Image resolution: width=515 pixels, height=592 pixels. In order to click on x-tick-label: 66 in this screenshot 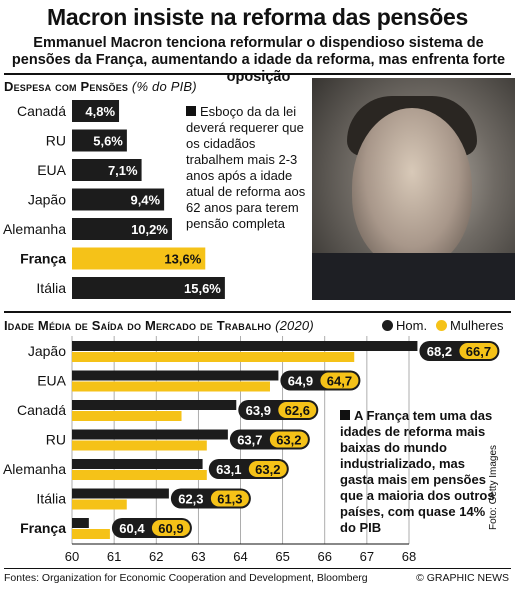, I will do `click(325, 556)`.